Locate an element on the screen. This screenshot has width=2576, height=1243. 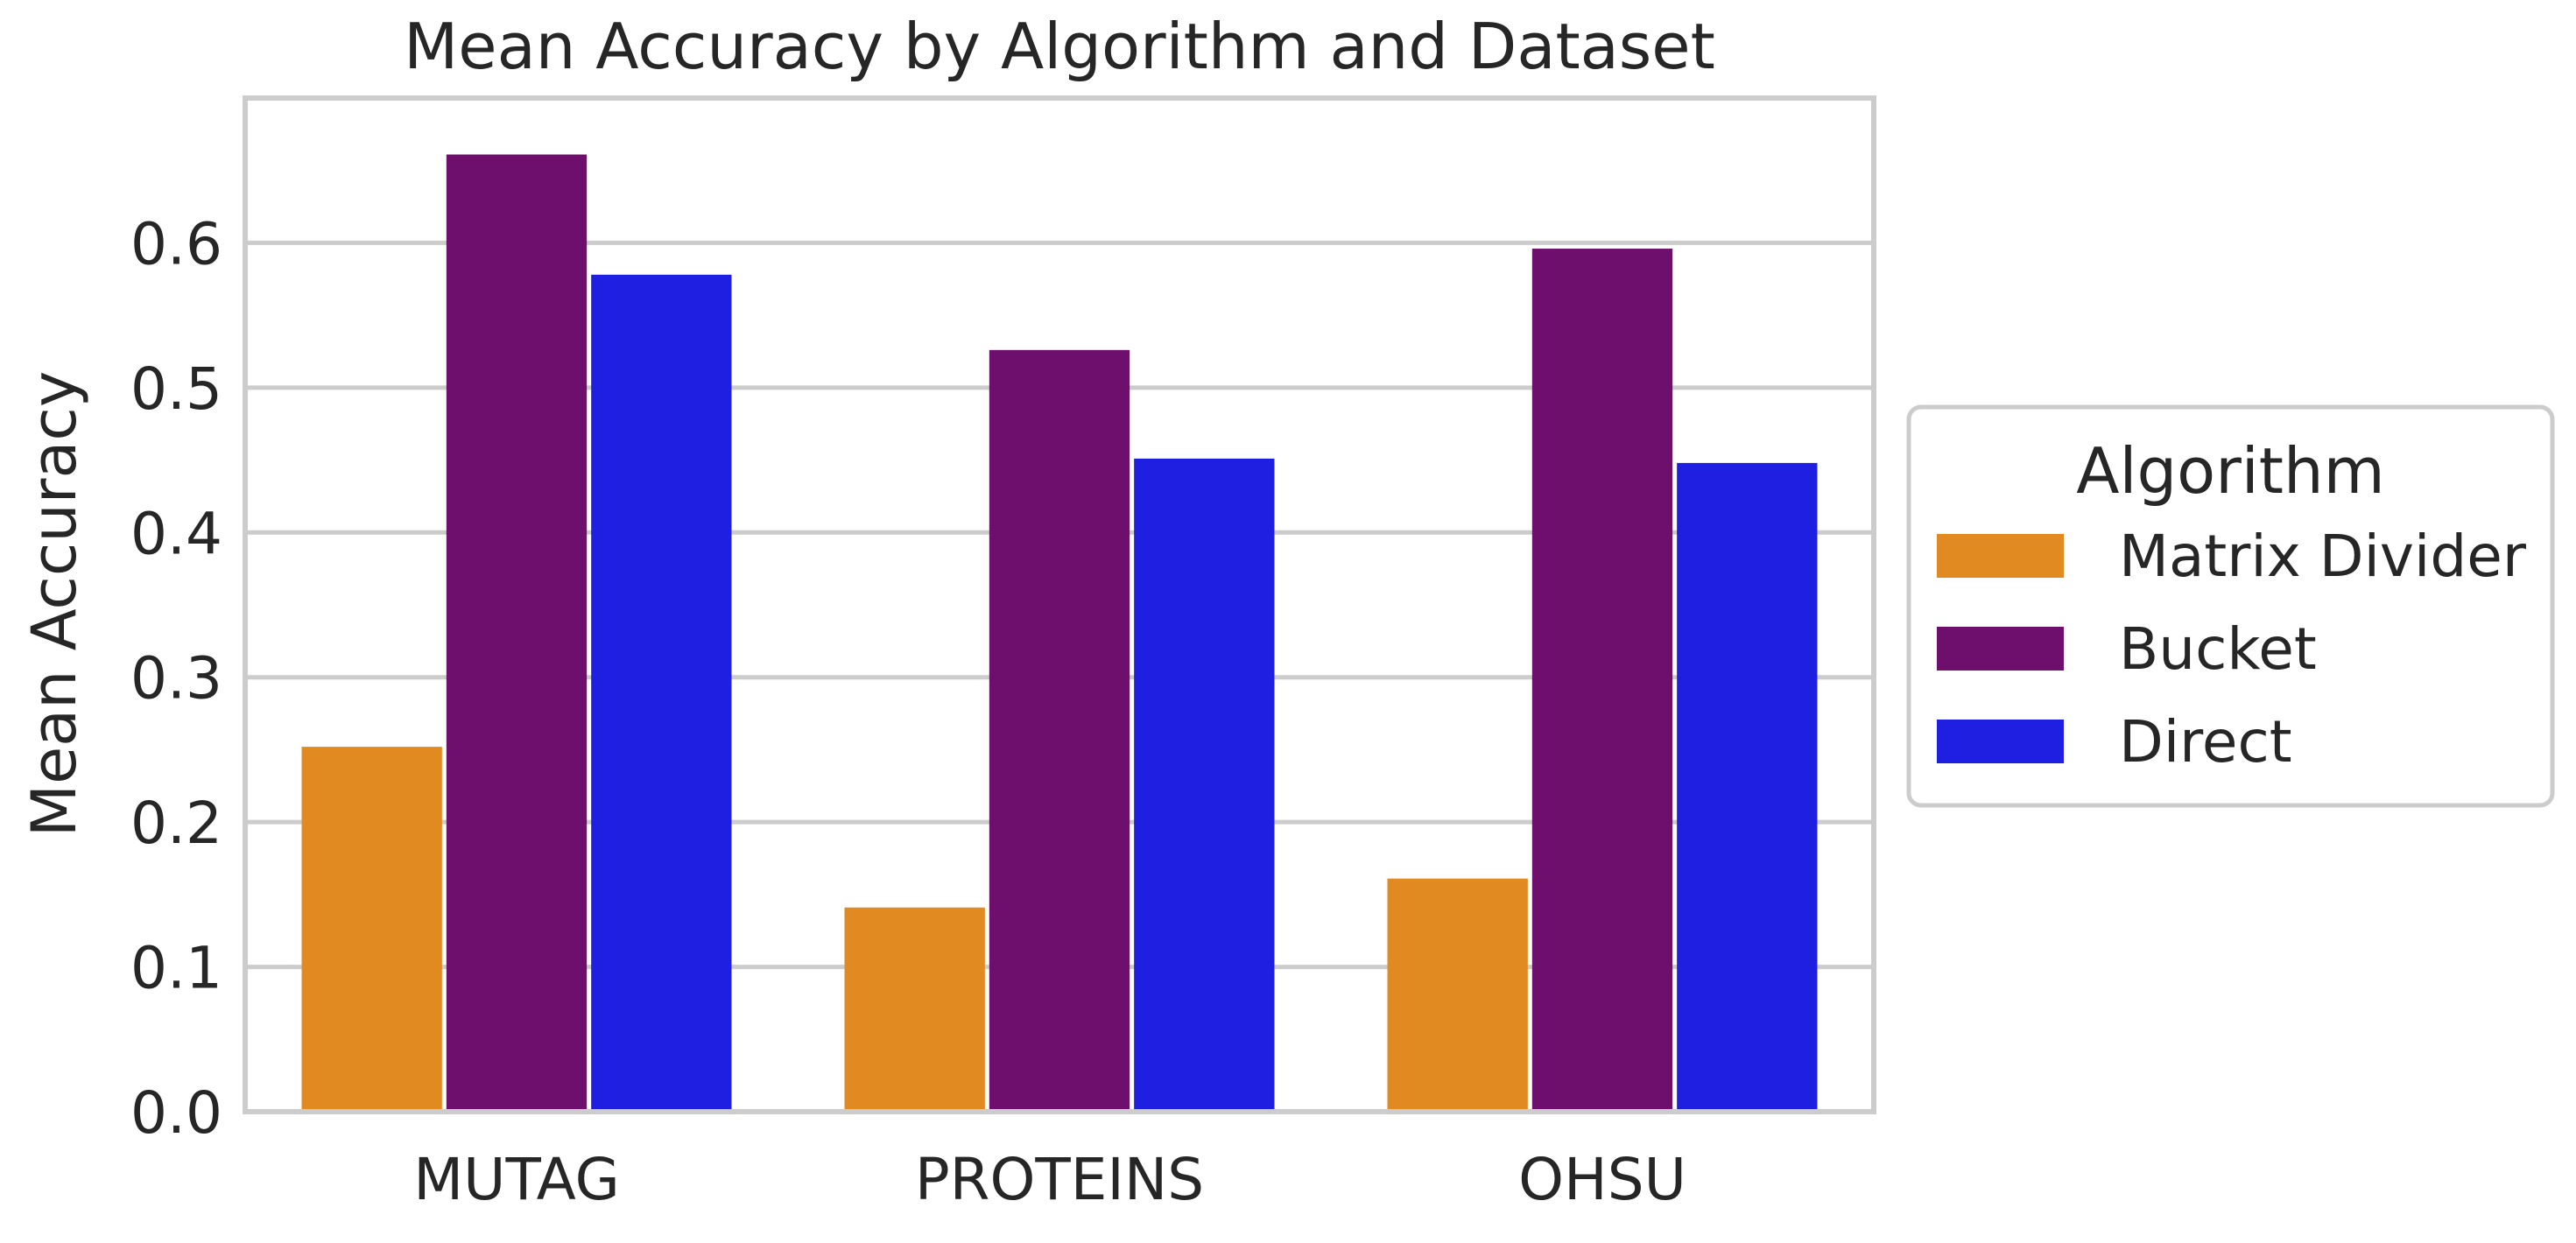
legend-label: Direct is located at coordinates (2205, 742).